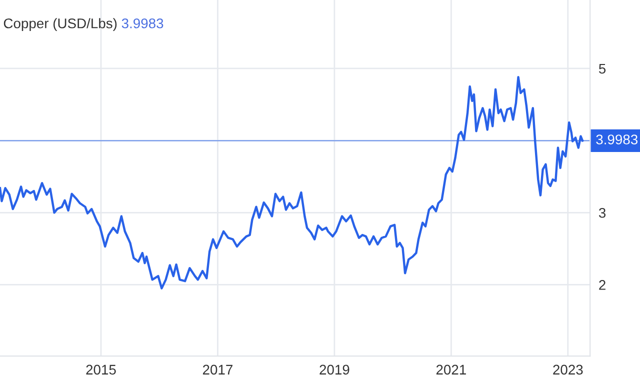 The image size is (640, 378). Describe the element at coordinates (602, 213) in the screenshot. I see `y-tick-label: 3` at that location.